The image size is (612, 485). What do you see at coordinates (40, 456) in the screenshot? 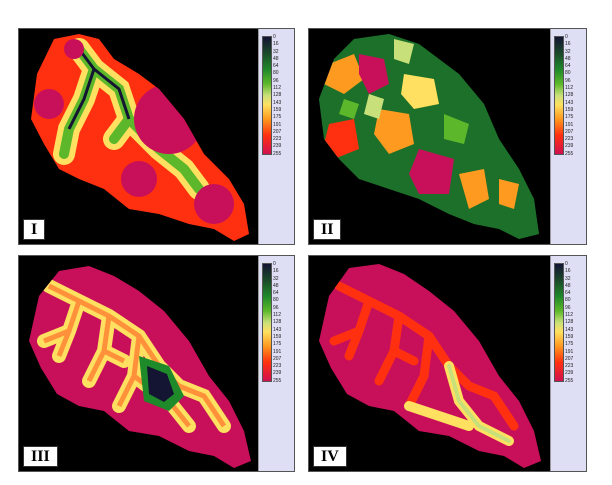
I see `panel-label: III` at bounding box center [40, 456].